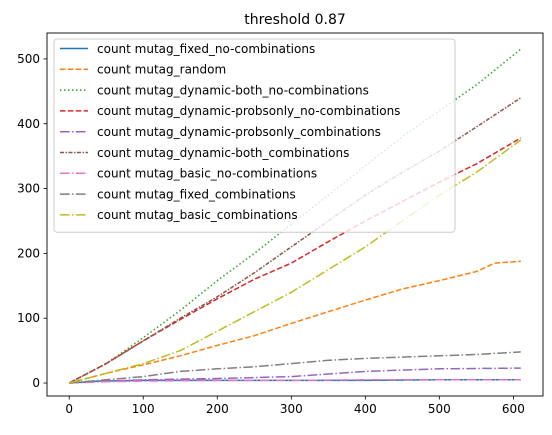 The image size is (552, 435). I want to click on y-tick-label: 0, so click(36, 383).